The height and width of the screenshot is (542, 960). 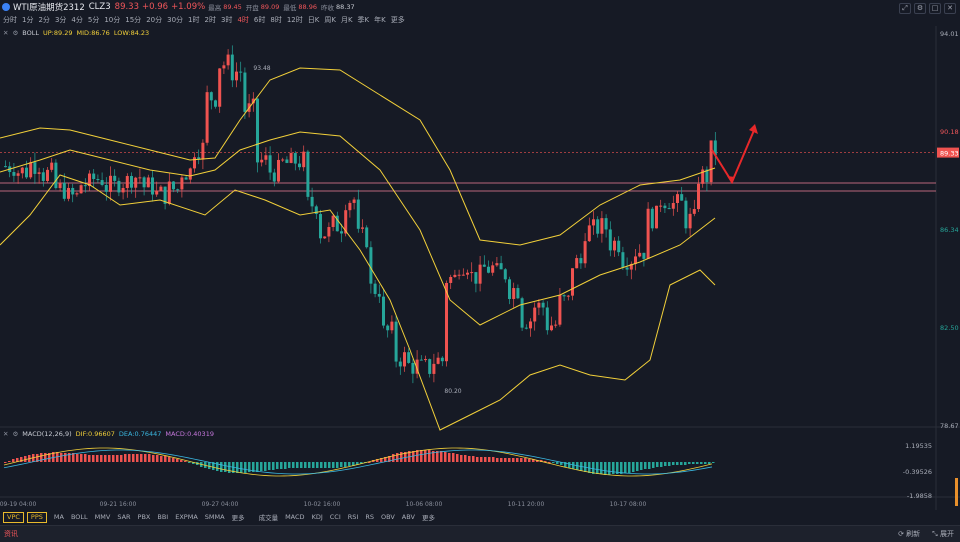 What do you see at coordinates (363, 20) in the screenshot?
I see `timeframe-20: 季K` at bounding box center [363, 20].